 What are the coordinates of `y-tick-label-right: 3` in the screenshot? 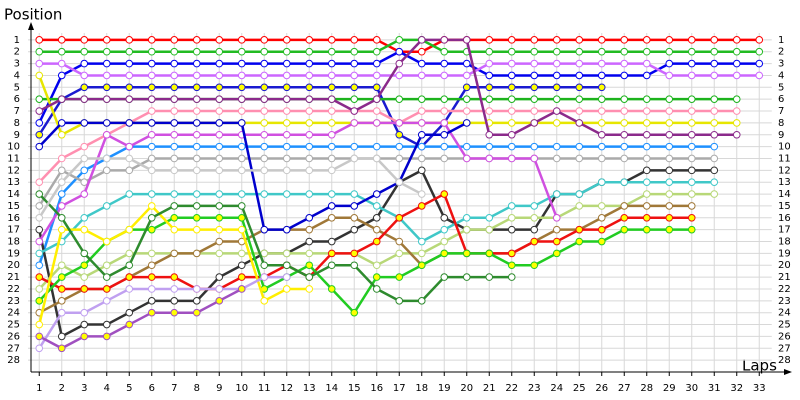 It's located at (781, 64).